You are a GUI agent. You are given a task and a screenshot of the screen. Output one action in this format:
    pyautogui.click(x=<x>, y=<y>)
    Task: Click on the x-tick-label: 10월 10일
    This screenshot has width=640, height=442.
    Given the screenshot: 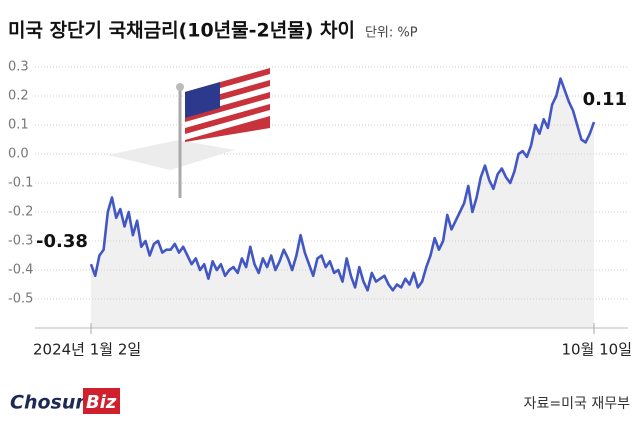 What is the action you would take?
    pyautogui.click(x=596, y=350)
    